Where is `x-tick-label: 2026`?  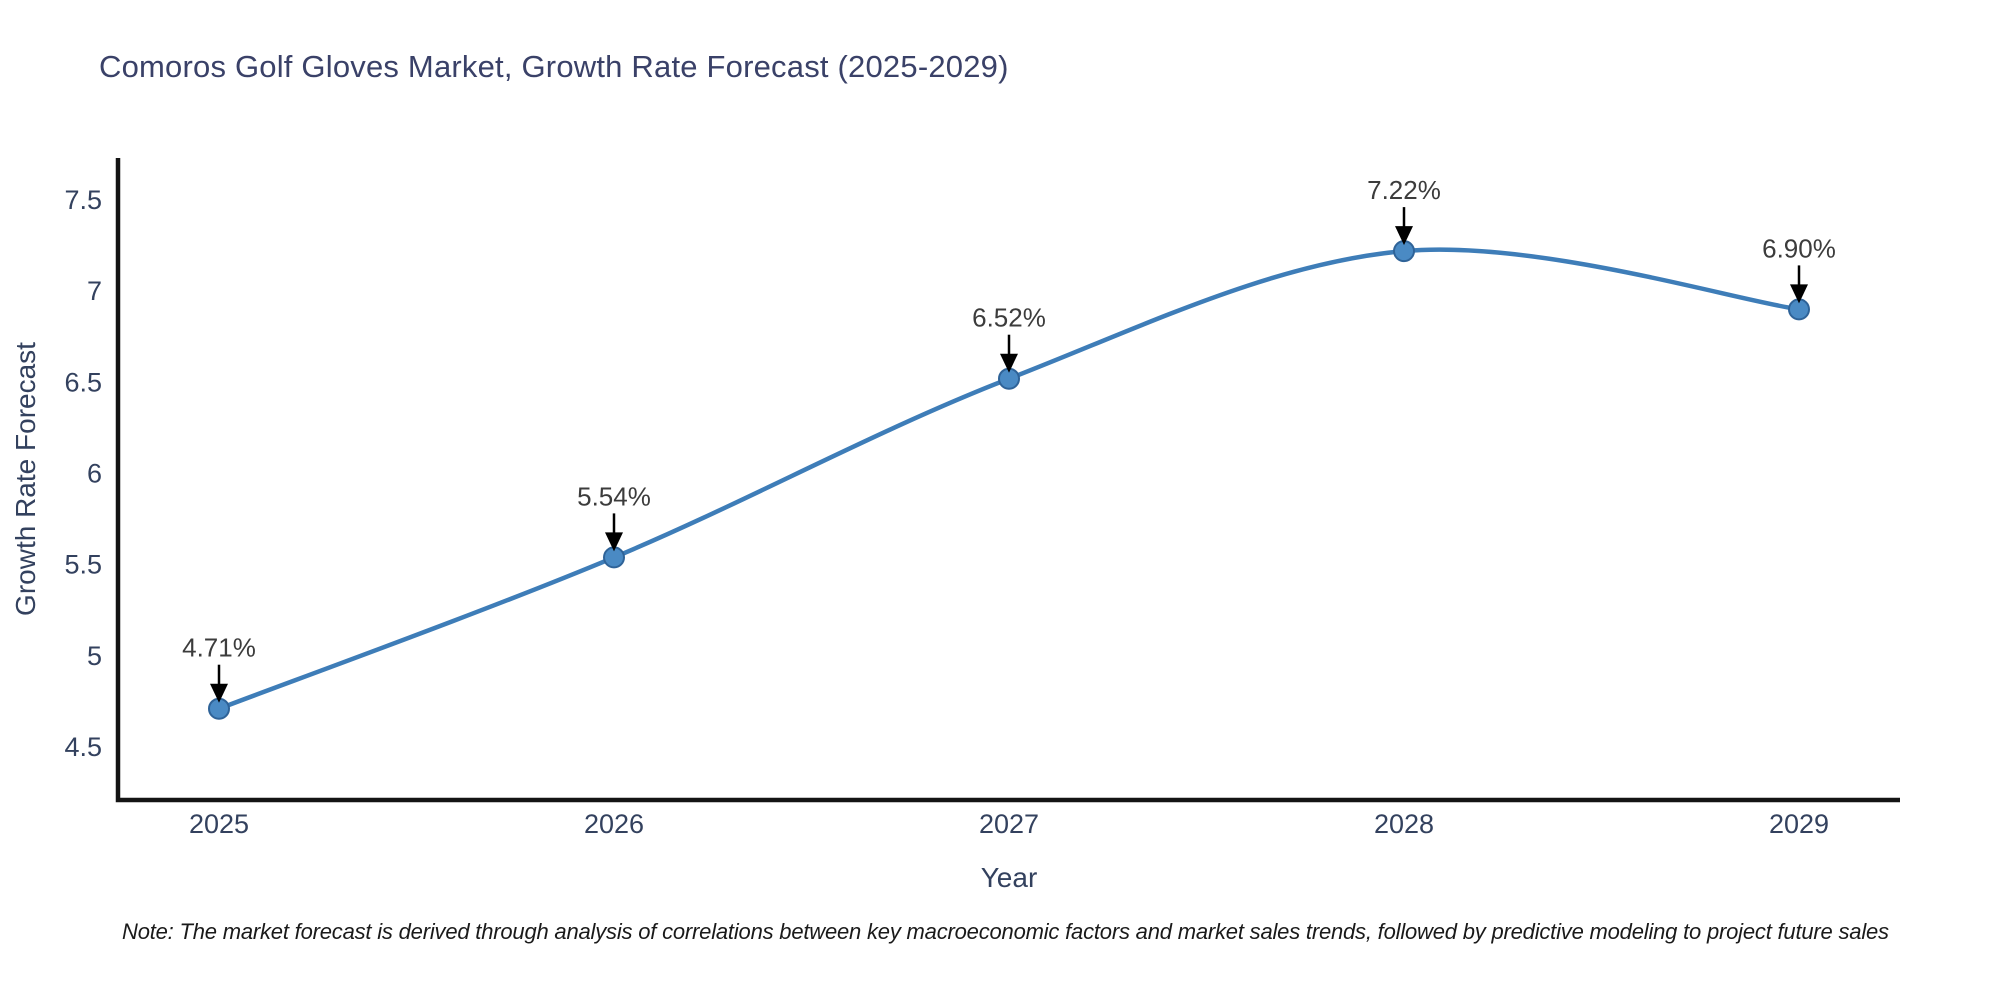
x-tick-label: 2026 is located at coordinates (614, 824).